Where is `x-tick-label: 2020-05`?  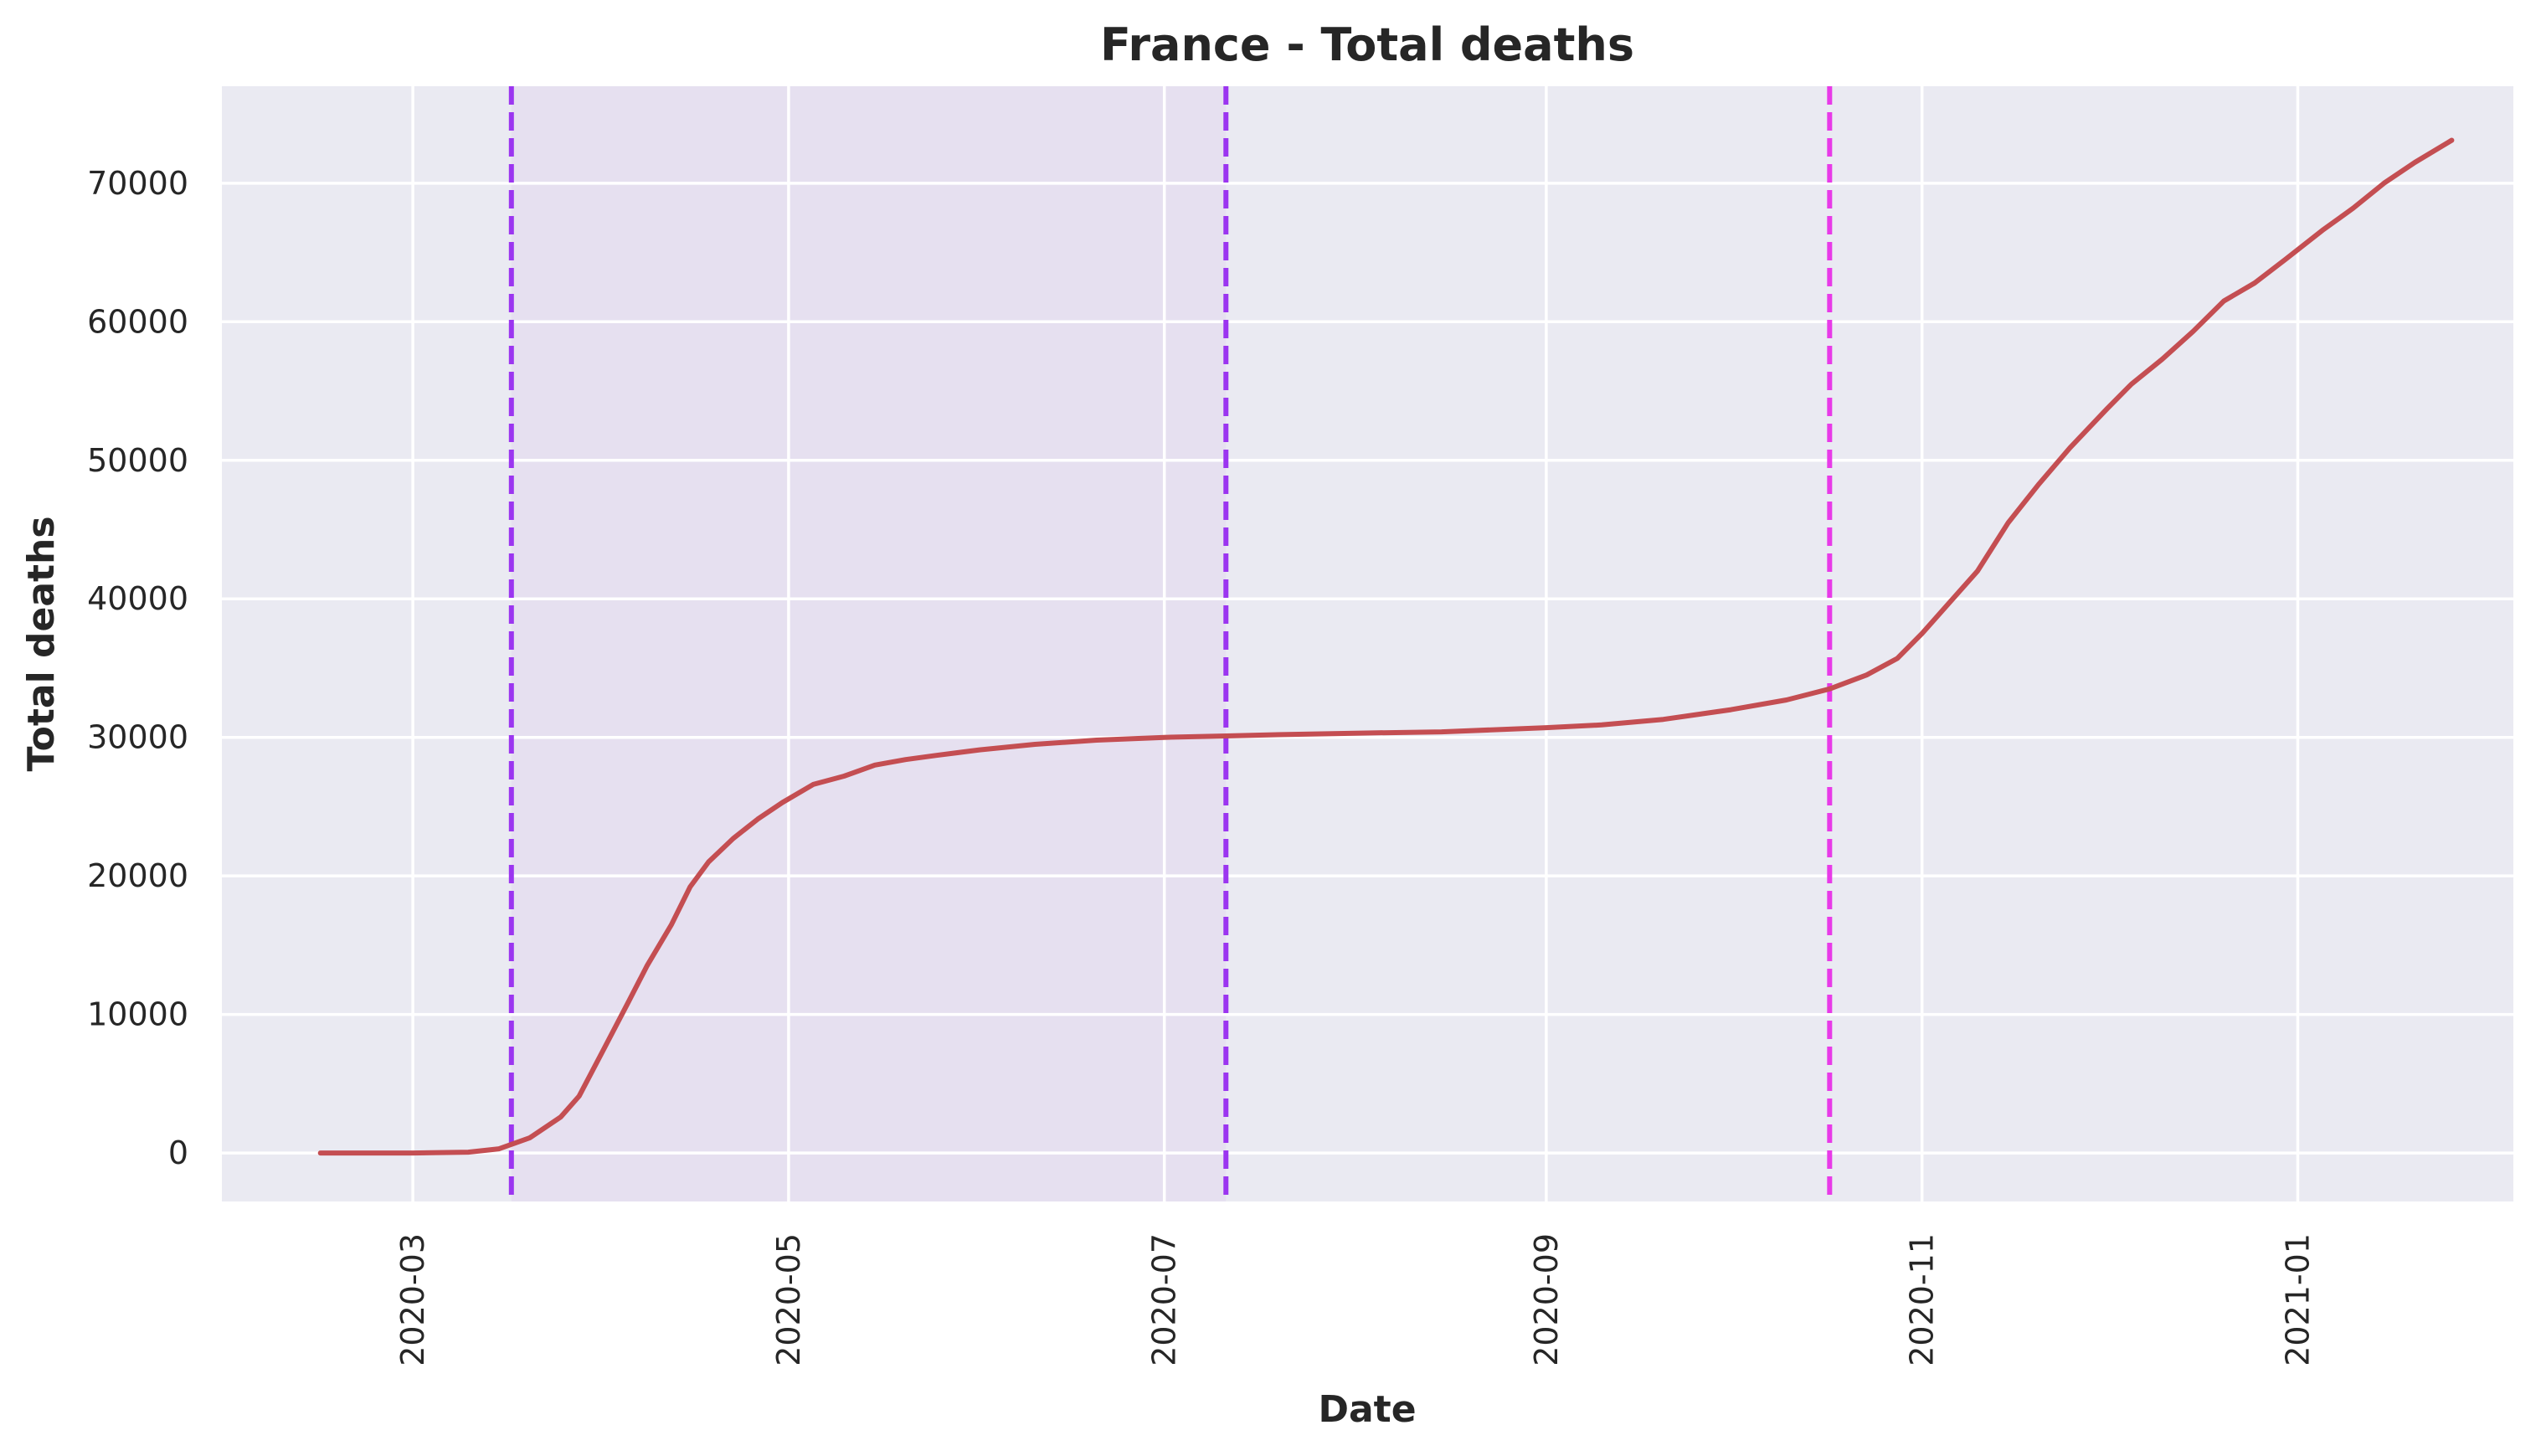
x-tick-label: 2020-05 is located at coordinates (788, 1299).